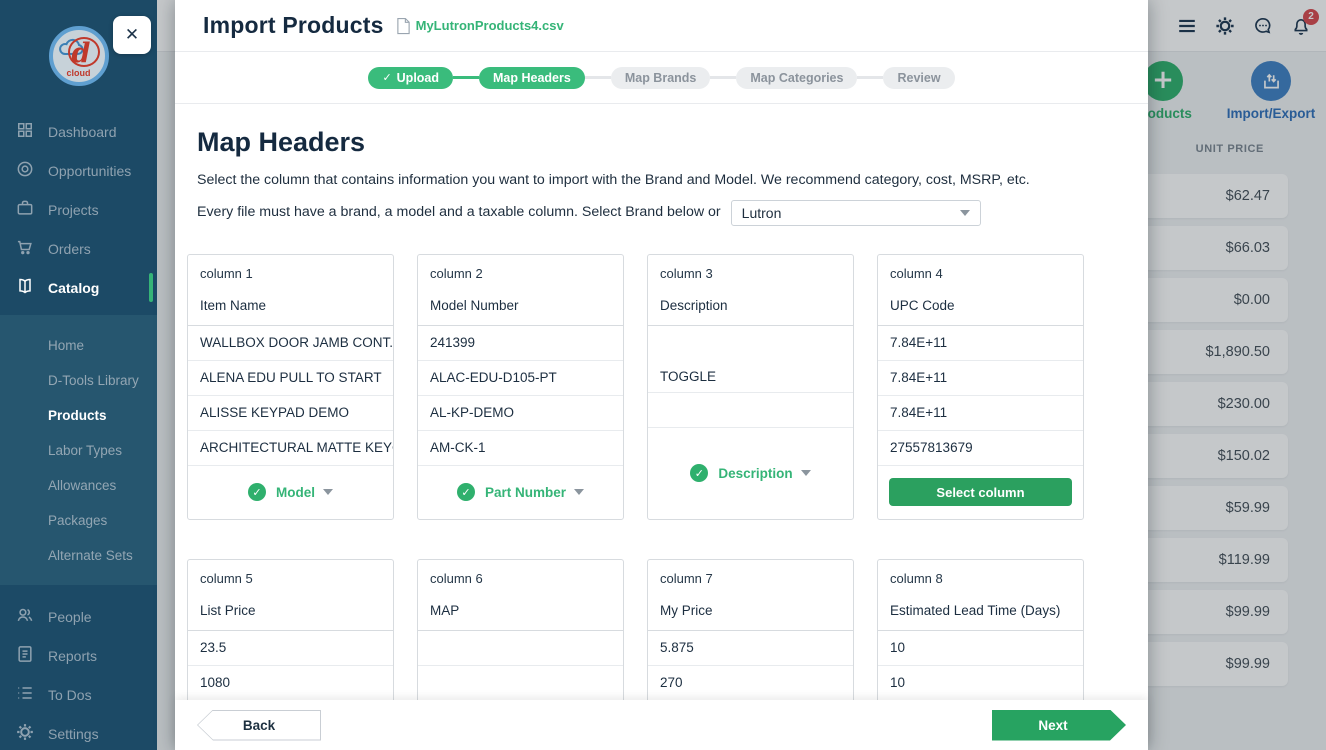  I want to click on sidebar-item-catalog: Catalog, so click(78, 287).